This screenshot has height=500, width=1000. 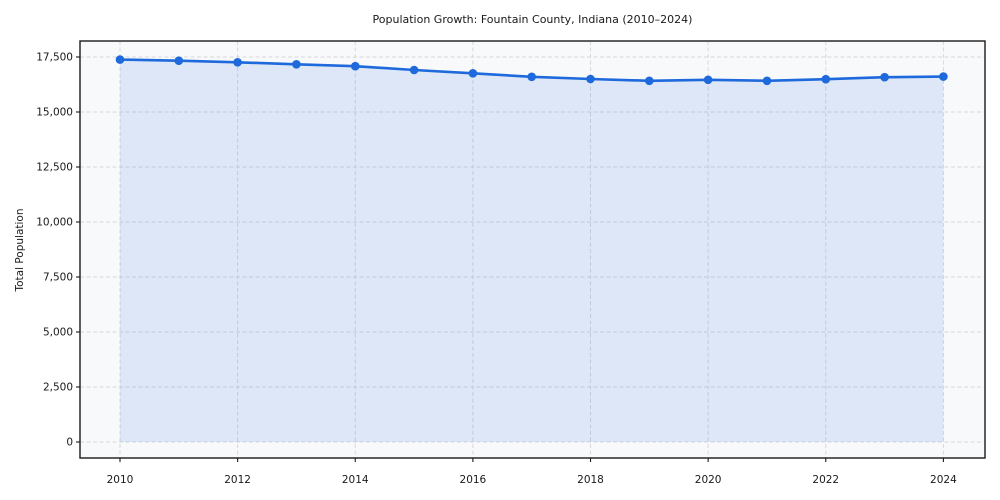 I want to click on y-tick-label: 15,000, so click(x=54, y=113).